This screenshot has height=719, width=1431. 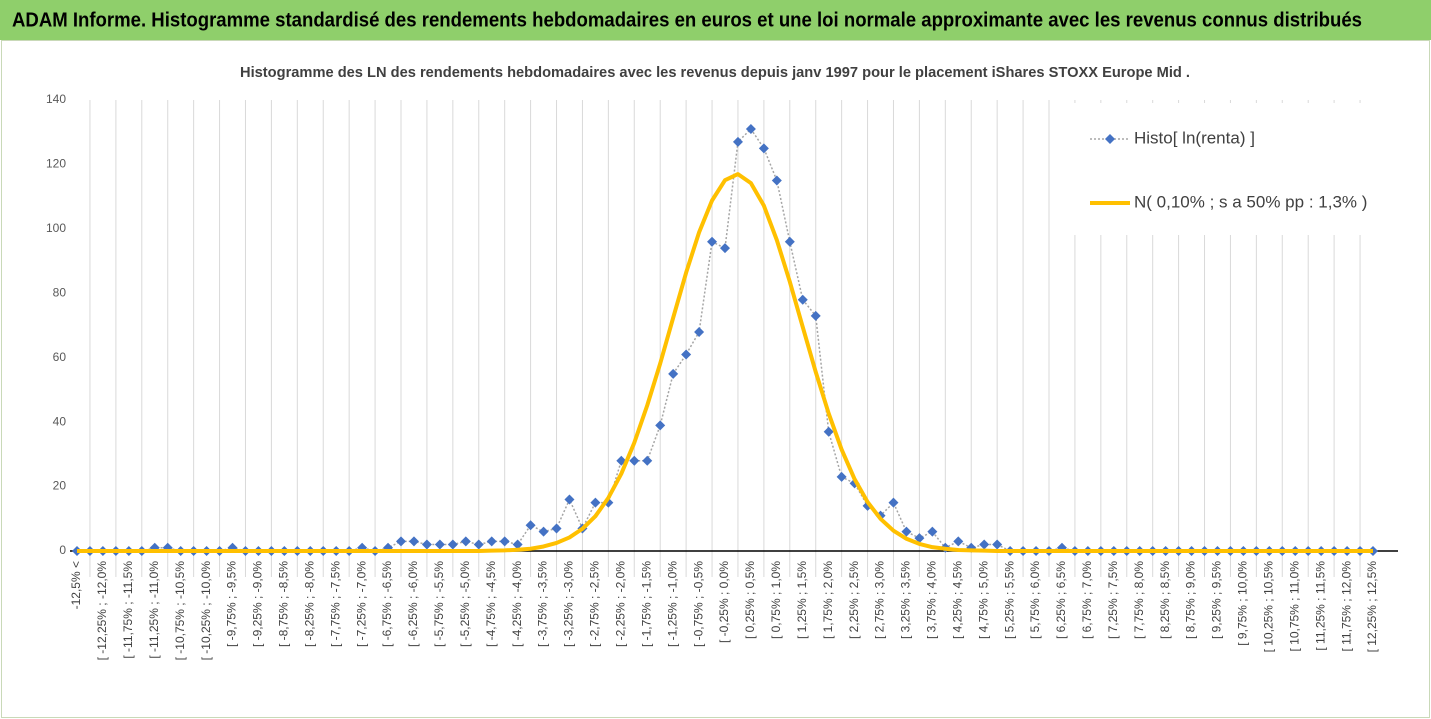 I want to click on x-tick-label: [ -8,75% ; -8,5%, so click(x=284, y=604).